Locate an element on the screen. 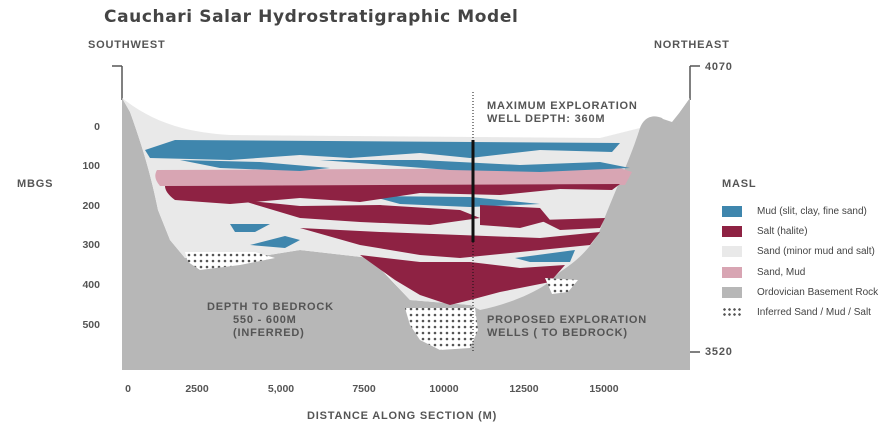 The image size is (893, 430). depth-tick: 0 is located at coordinates (97, 127).